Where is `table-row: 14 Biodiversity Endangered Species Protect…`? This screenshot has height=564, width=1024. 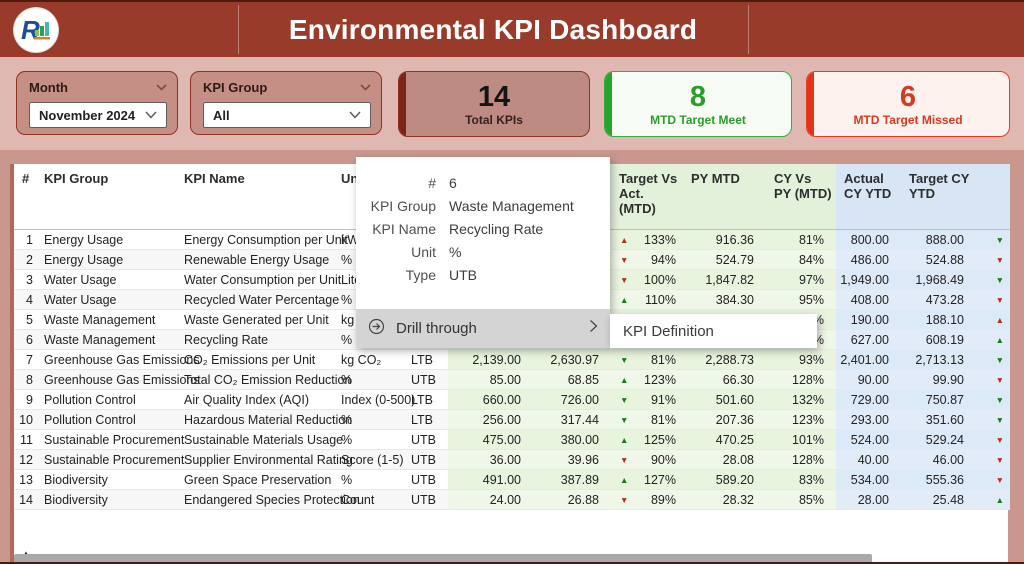 table-row: 14 Biodiversity Endangered Species Protect… is located at coordinates (512, 500).